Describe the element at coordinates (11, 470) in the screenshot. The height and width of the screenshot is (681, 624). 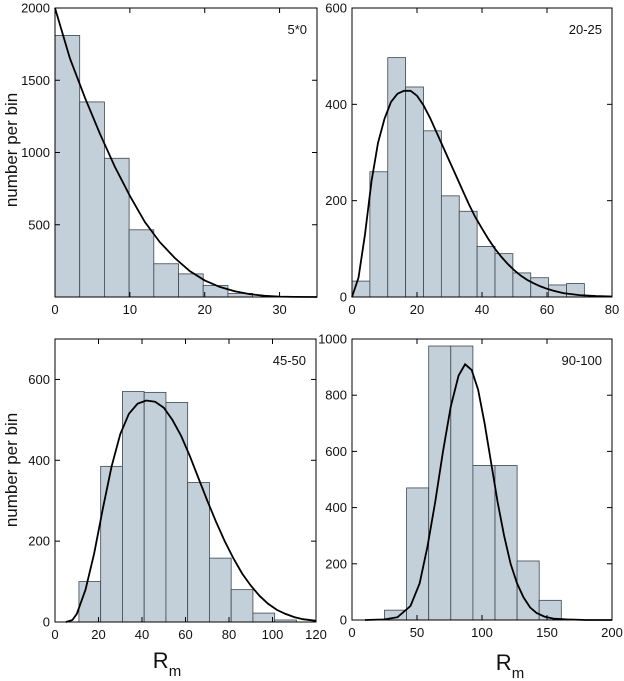
I see `y-axis-label-bottom: number per bin` at that location.